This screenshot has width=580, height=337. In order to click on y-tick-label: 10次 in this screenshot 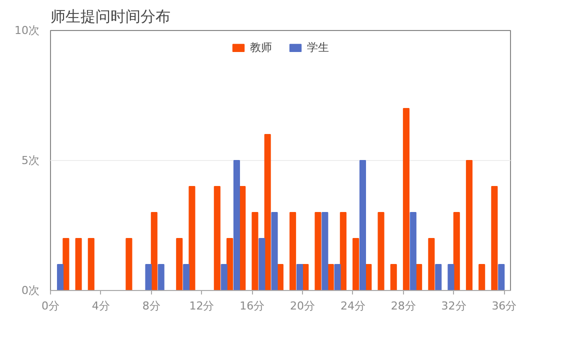, I will do `click(27, 30)`.